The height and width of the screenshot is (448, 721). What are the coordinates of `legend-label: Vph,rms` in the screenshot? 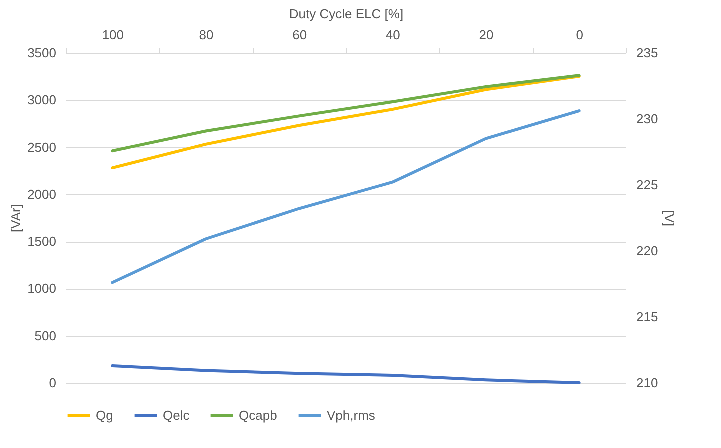 It's located at (351, 415).